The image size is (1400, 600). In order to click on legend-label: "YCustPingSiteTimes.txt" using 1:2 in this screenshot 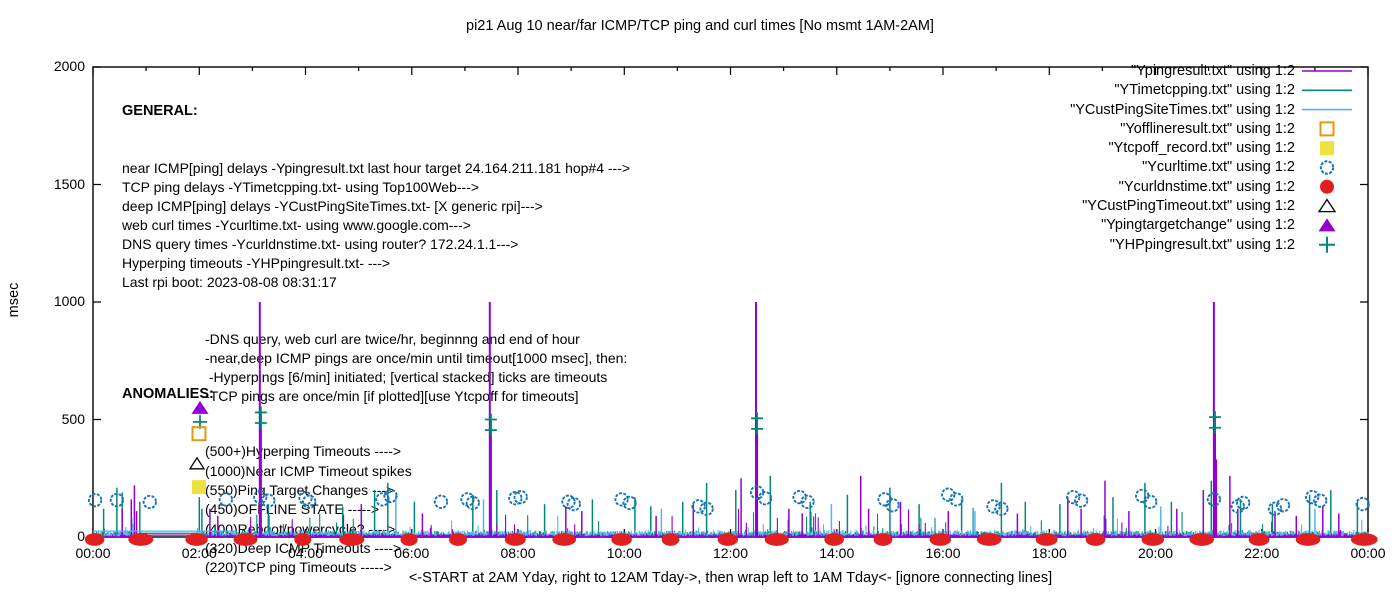, I will do `click(1182, 109)`.